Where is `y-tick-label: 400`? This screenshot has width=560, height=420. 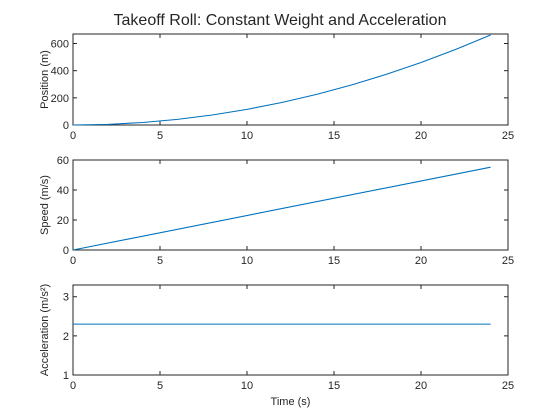
y-tick-label: 400 is located at coordinates (60, 72).